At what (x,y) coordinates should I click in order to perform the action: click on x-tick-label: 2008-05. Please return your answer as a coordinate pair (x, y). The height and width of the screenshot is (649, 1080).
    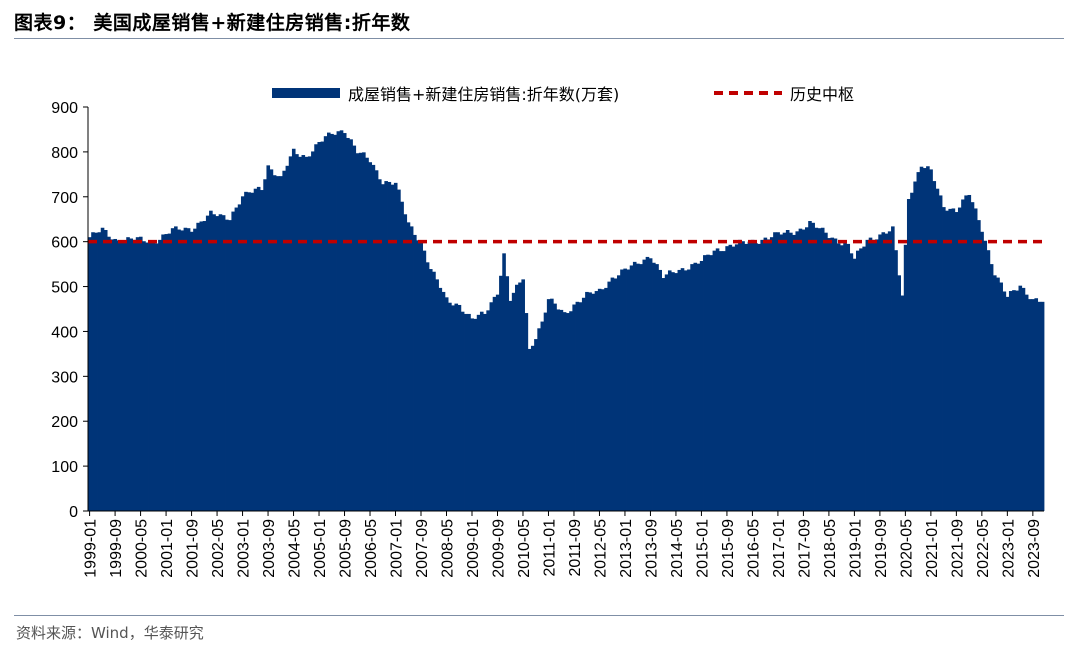
    Looking at the image, I should click on (448, 548).